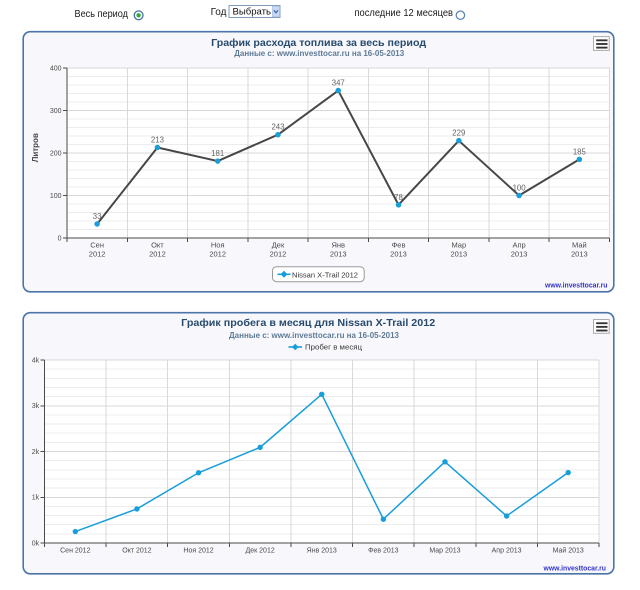 The height and width of the screenshot is (590, 640). I want to click on svg-text: Мар 2013, so click(444, 550).